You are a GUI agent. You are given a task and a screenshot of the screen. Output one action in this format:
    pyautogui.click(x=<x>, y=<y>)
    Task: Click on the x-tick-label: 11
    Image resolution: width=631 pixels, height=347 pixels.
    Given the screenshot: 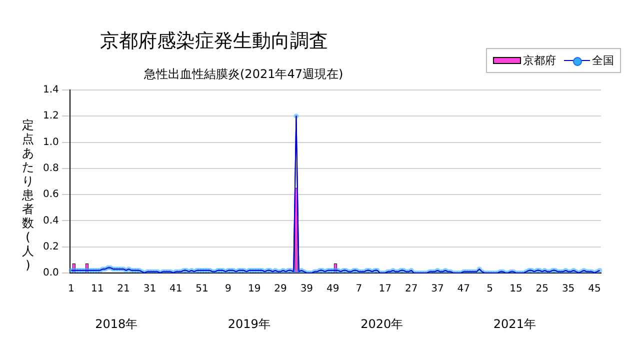 What is the action you would take?
    pyautogui.click(x=97, y=289)
    